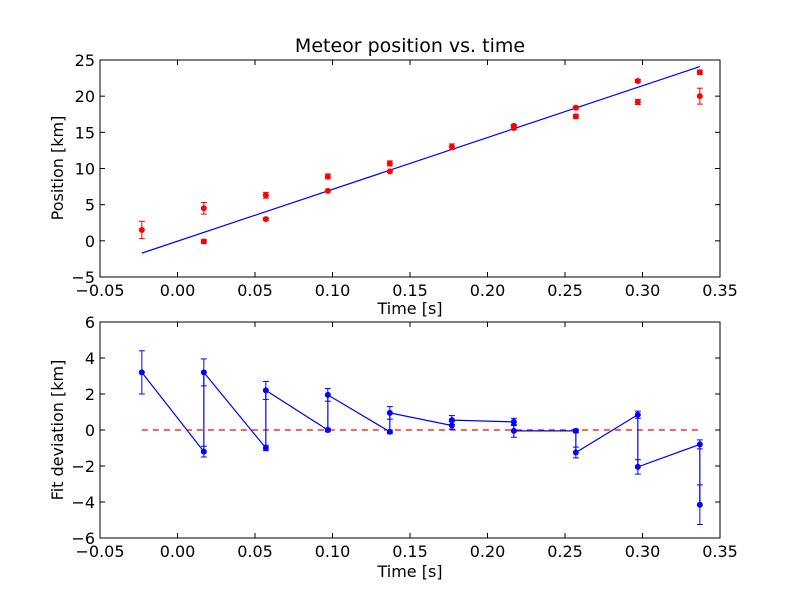 The height and width of the screenshot is (600, 800). What do you see at coordinates (90, 394) in the screenshot?
I see `deviation-y-tick-label: 2` at bounding box center [90, 394].